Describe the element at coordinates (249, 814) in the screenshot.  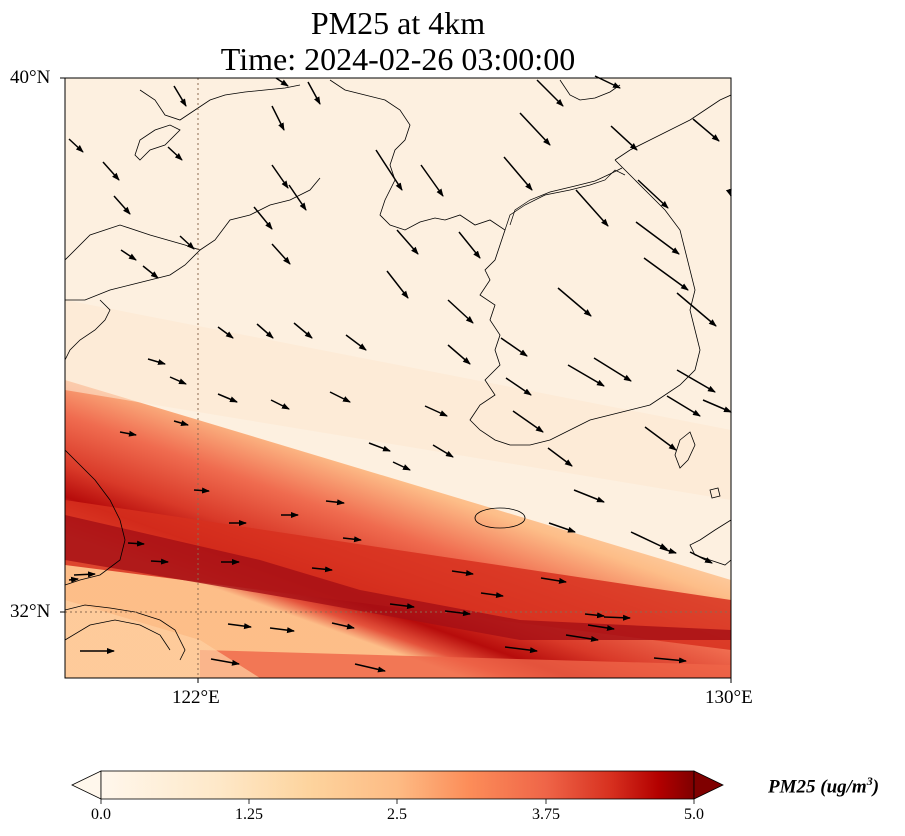
I see `colorbar-tick-1: 1.25` at that location.